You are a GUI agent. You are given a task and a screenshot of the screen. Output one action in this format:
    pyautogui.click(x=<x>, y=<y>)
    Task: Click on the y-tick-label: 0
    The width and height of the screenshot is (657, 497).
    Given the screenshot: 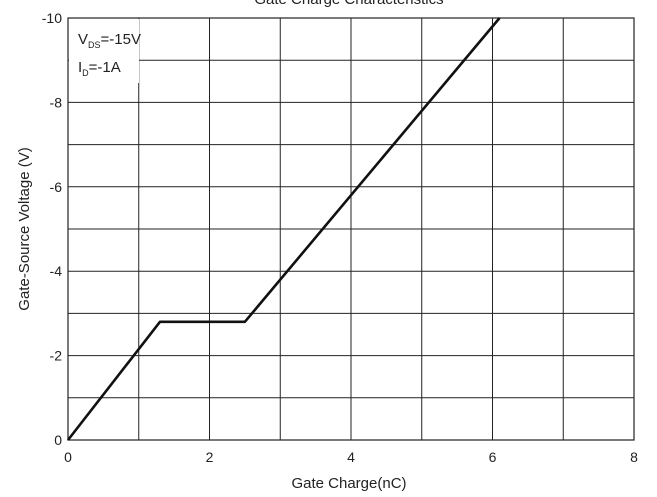 What is the action you would take?
    pyautogui.click(x=58, y=440)
    